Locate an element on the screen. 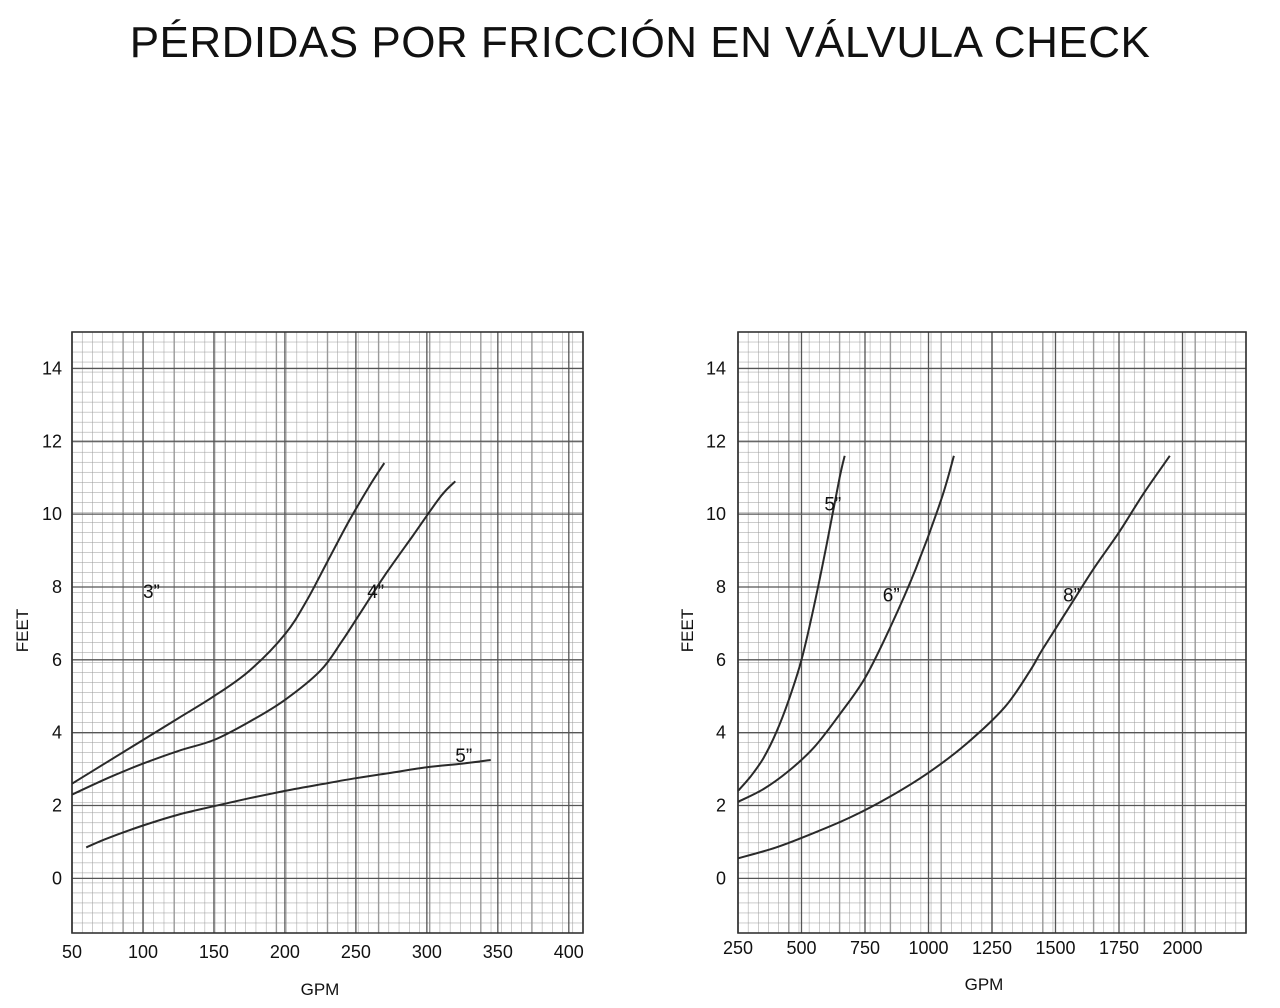  x-tick-label: 300 is located at coordinates (427, 952).